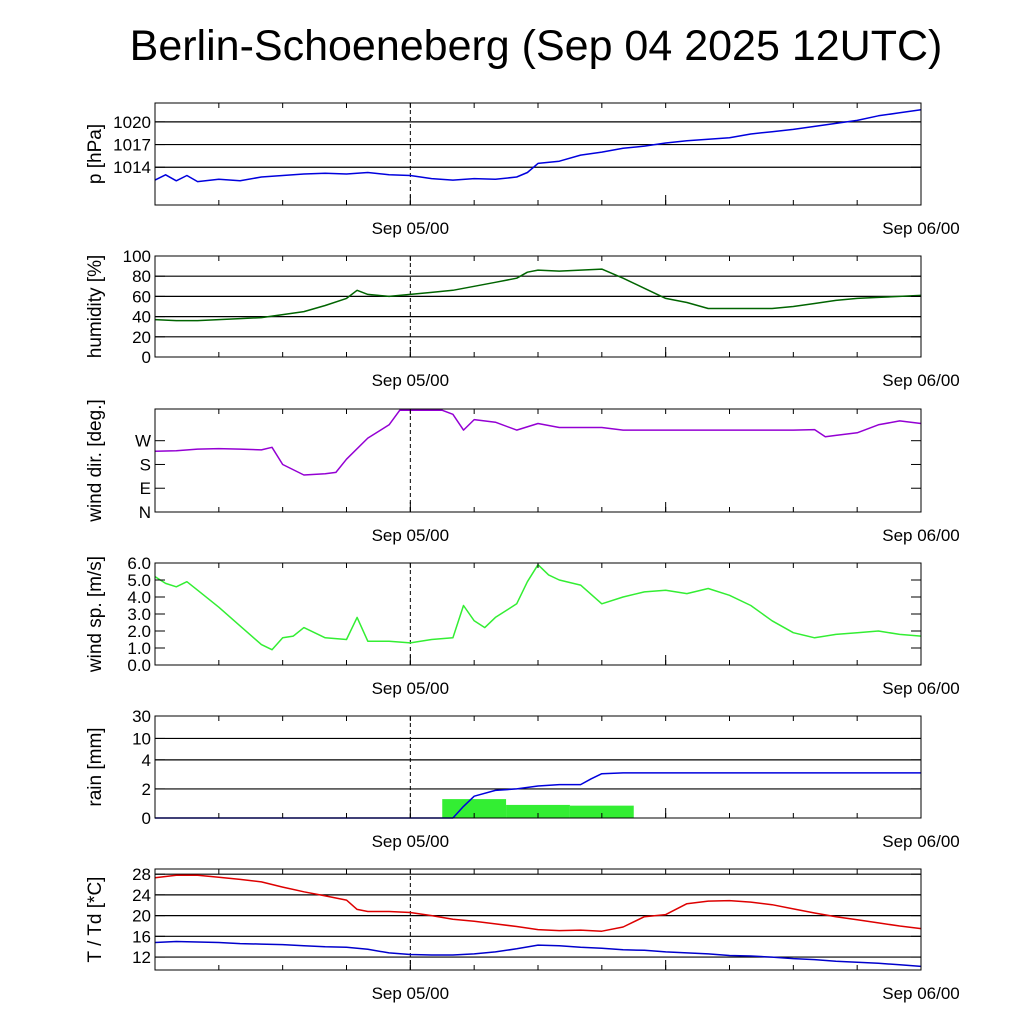 This screenshot has height=1024, width=1024. I want to click on series-line-Td, so click(538, 954).